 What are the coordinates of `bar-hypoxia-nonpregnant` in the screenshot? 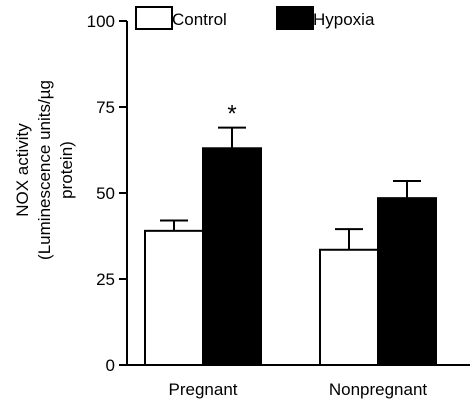 It's located at (407, 281).